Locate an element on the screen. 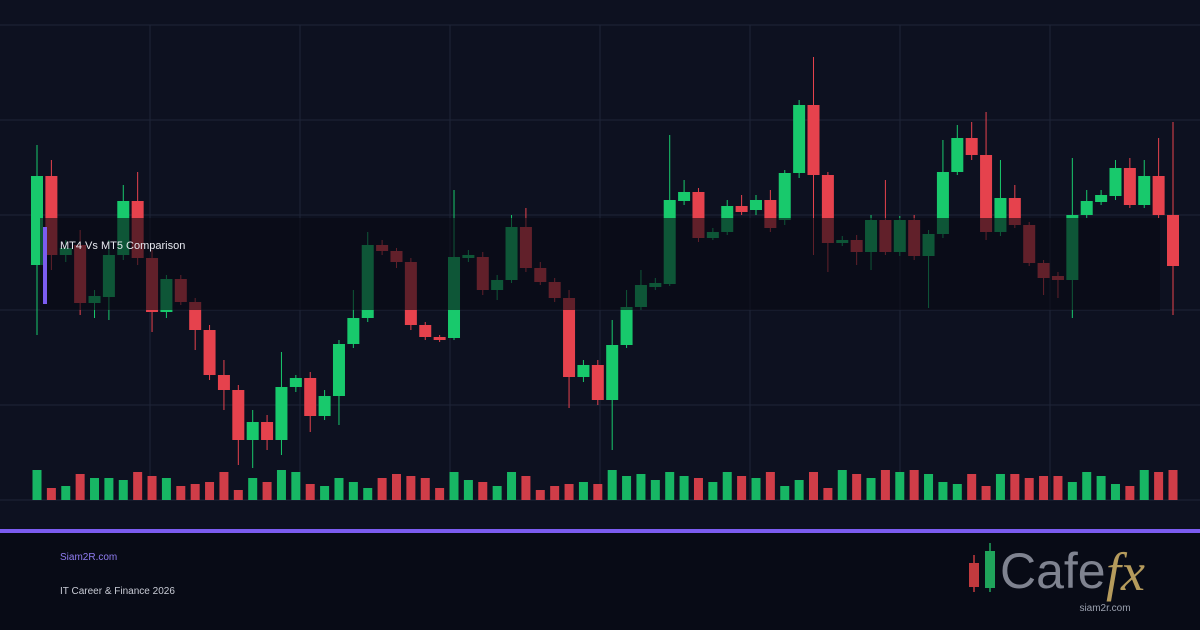 Image resolution: width=1200 pixels, height=630 pixels. logo-suffix: fx is located at coordinates (1125, 572).